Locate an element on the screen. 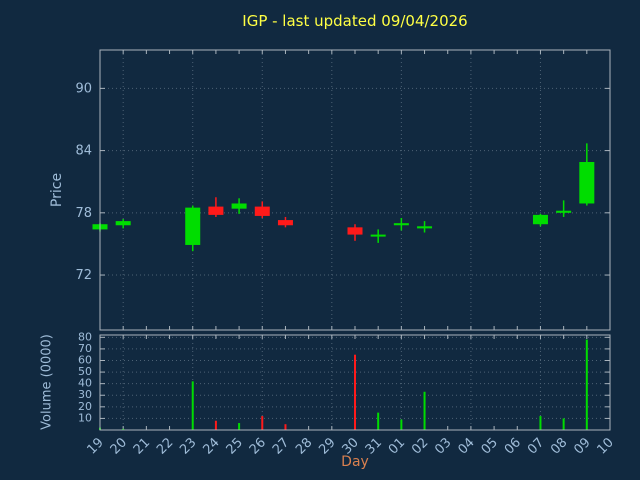  x-tick-label-09: 09 is located at coordinates (582, 446).